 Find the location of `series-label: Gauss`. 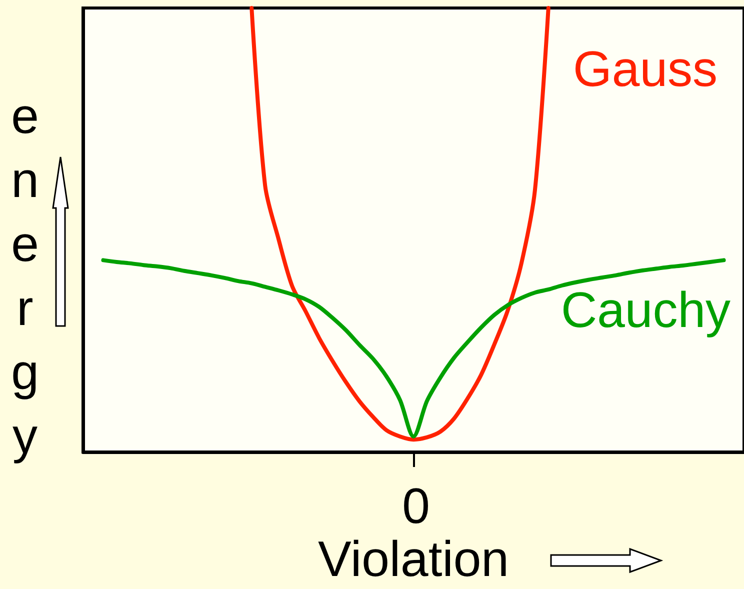

series-label: Gauss is located at coordinates (645, 69).